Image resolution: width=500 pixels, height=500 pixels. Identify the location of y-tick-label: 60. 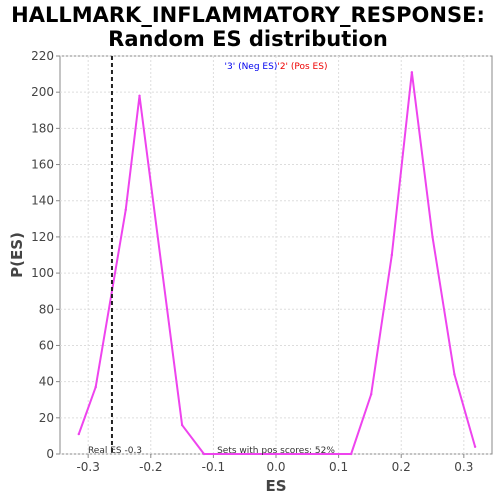
(46, 345).